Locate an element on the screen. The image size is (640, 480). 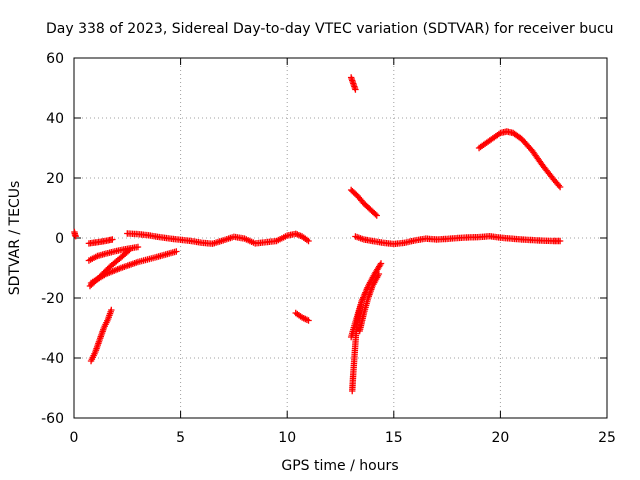
series-zero-band-a is located at coordinates (100, 241).